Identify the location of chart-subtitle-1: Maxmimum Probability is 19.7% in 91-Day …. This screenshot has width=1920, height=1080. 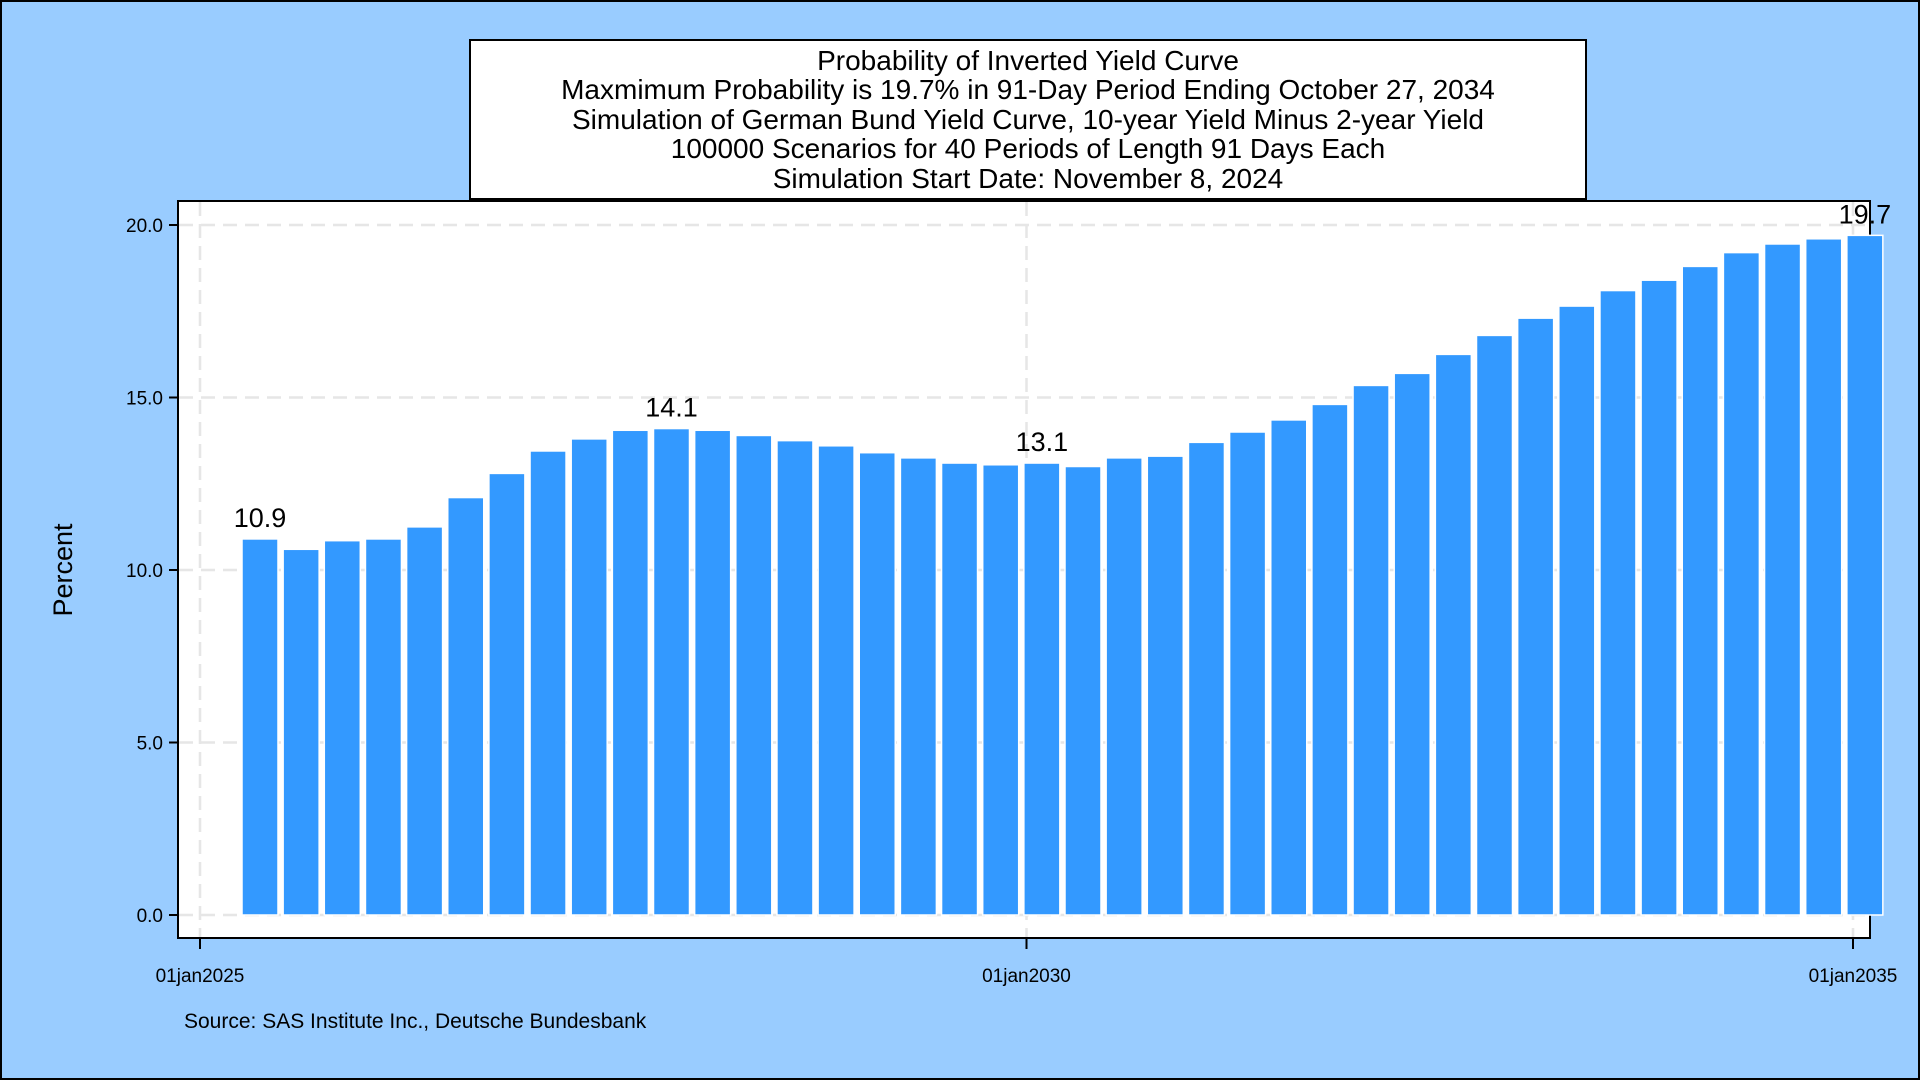
(1028, 90).